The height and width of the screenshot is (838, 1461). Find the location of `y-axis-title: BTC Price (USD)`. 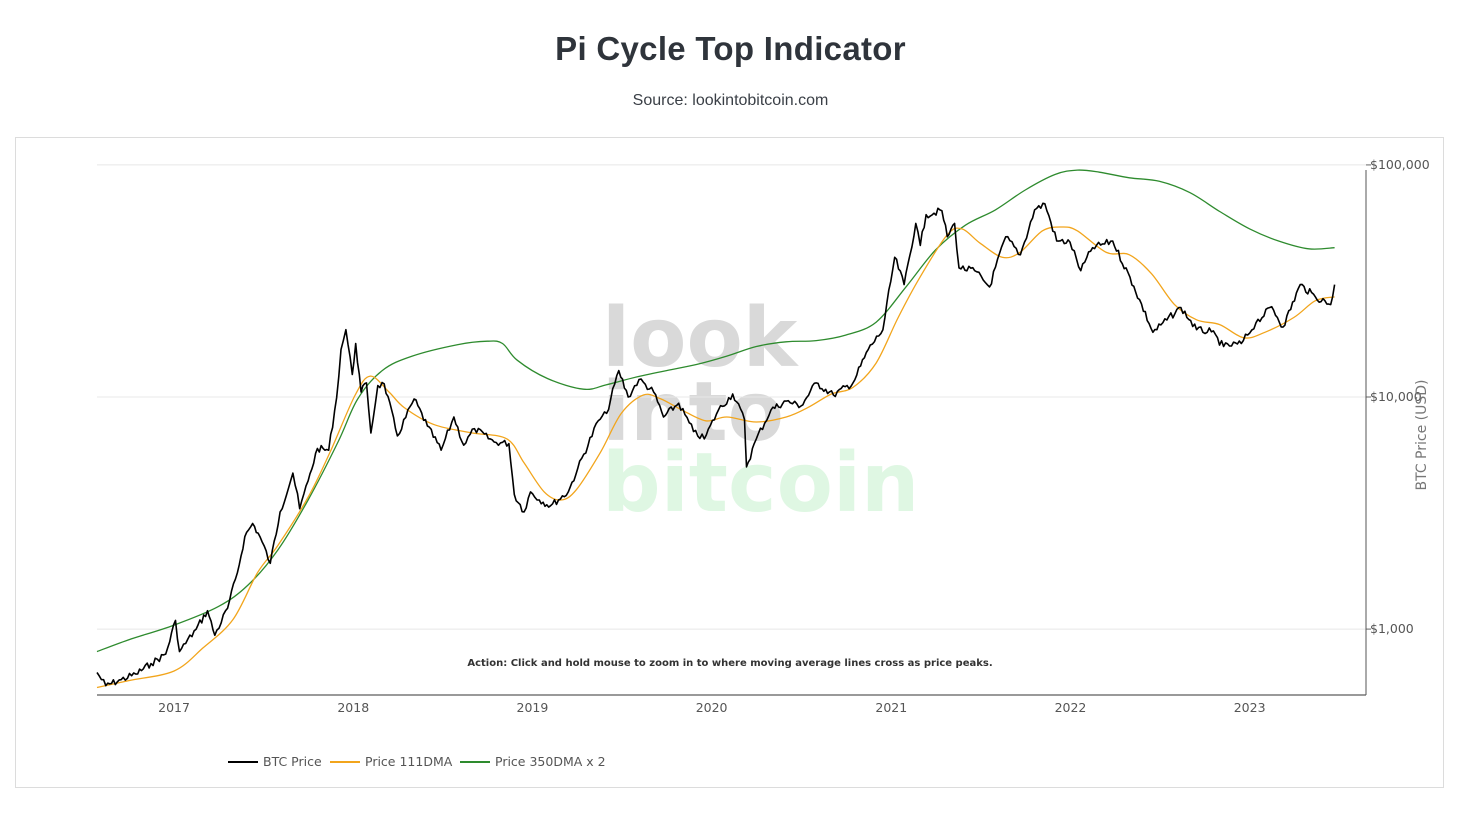

y-axis-title: BTC Price (USD) is located at coordinates (1422, 434).